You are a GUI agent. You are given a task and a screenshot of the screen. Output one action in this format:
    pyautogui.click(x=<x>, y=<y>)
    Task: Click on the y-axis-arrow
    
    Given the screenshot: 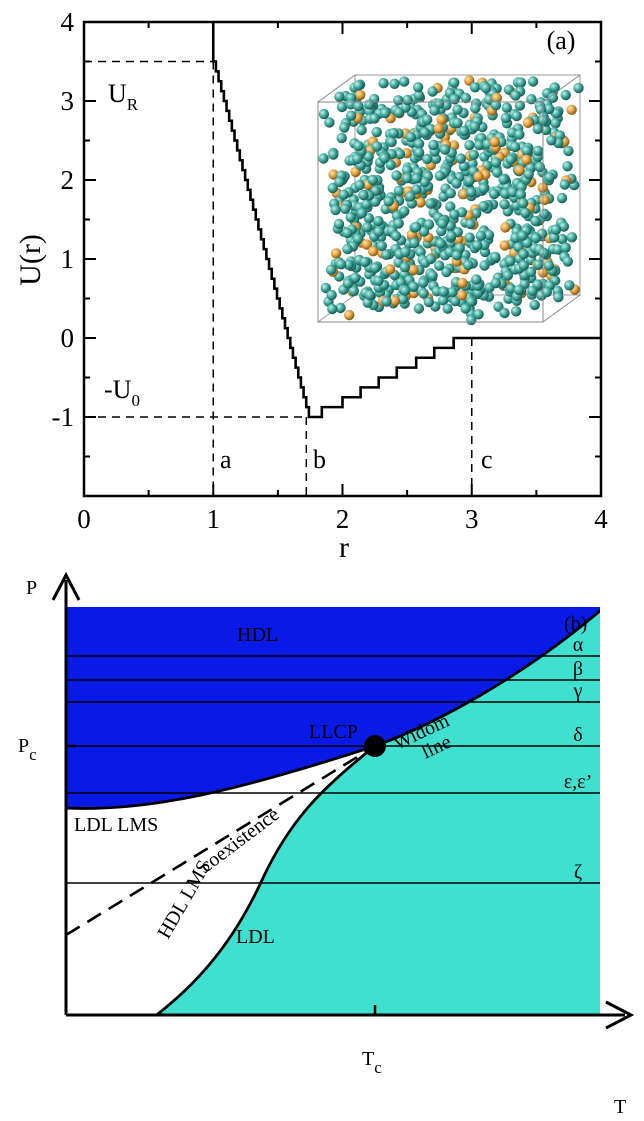 What is the action you would take?
    pyautogui.click(x=66, y=586)
    